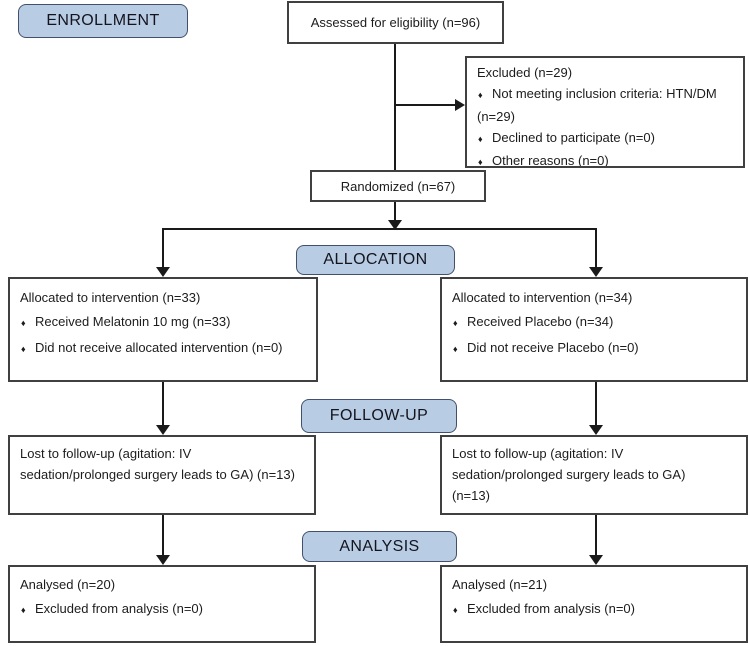  I want to click on bullet-row: ♦ Received Placebo (n=34), so click(596, 322).